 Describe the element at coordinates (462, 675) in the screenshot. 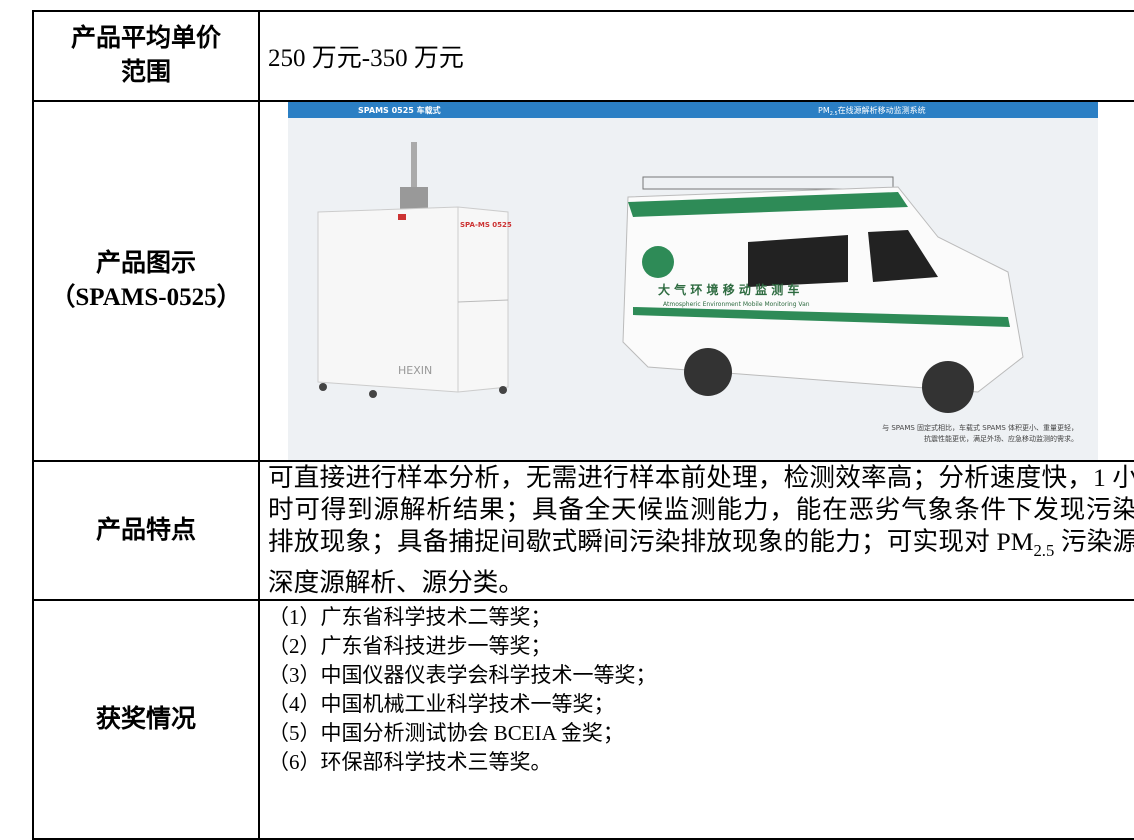

I see `award-item: （3）中国仪器仪表学会科学技术一等奖；` at that location.